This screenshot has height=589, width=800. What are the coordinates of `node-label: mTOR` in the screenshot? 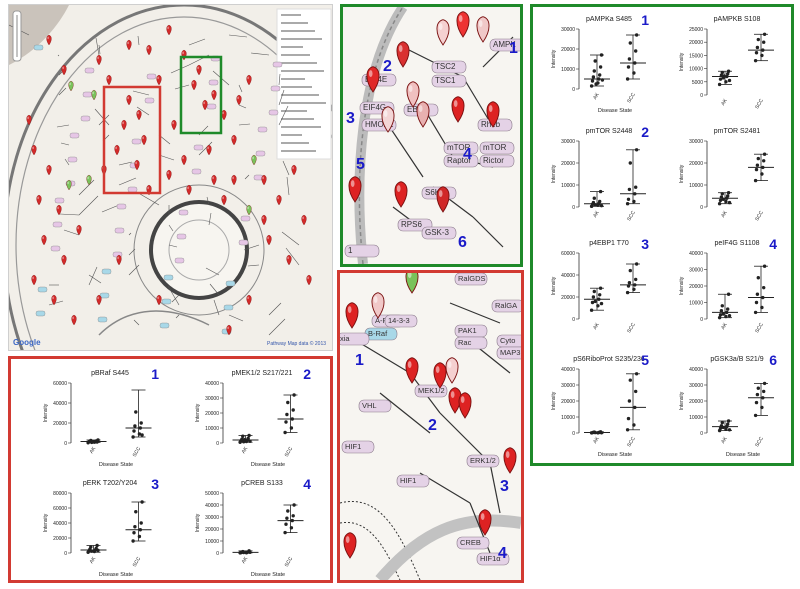 It's located at (459, 147).